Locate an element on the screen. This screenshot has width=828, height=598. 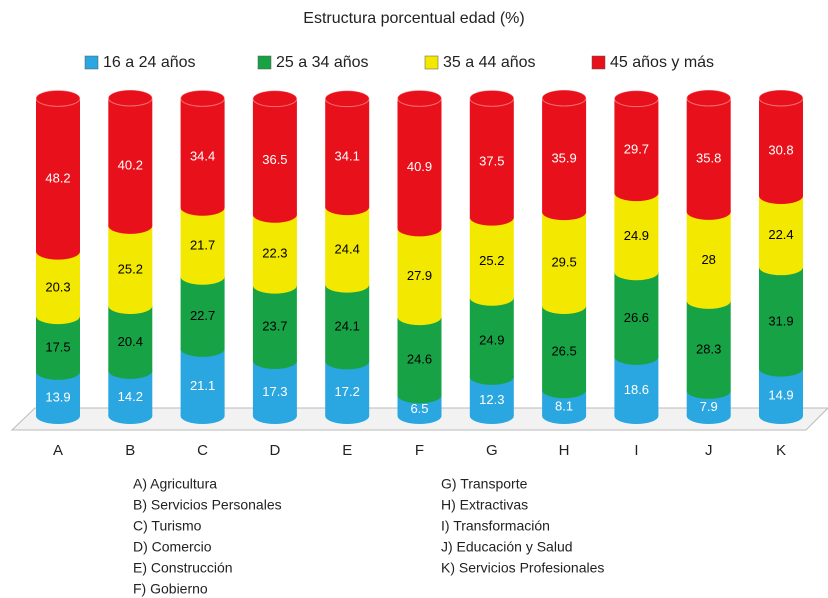
category-note: C) Turismo is located at coordinates (167, 526).